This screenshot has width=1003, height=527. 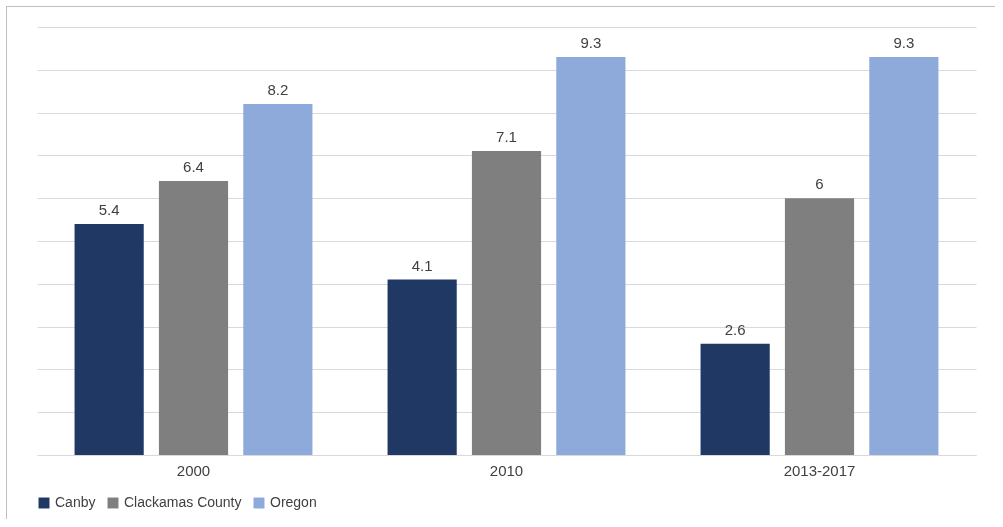 I want to click on data-label: 6.4, so click(x=193, y=167).